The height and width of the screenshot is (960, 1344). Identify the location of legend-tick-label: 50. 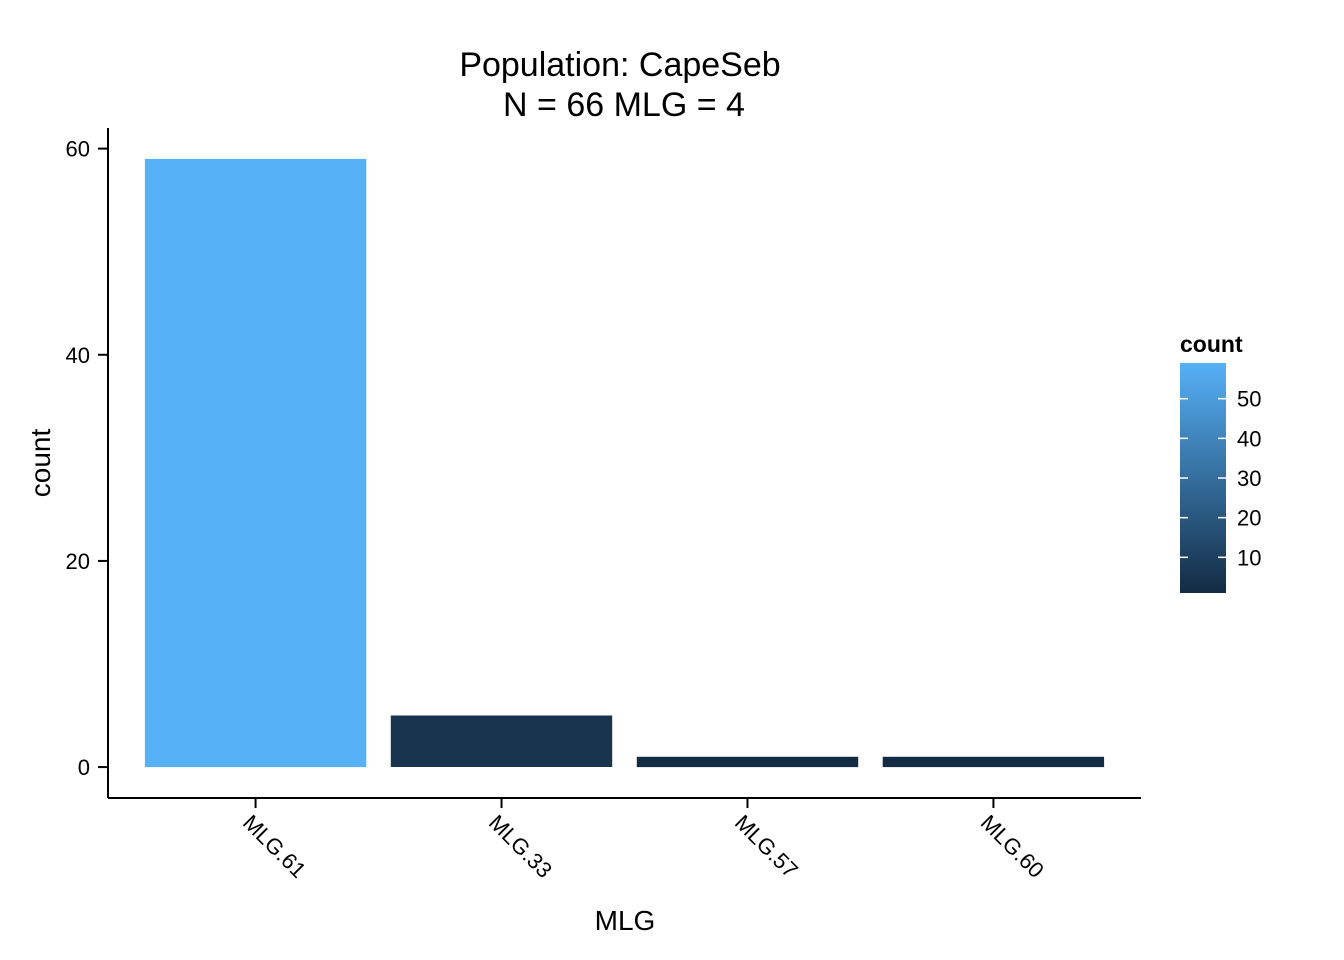
(1249, 399).